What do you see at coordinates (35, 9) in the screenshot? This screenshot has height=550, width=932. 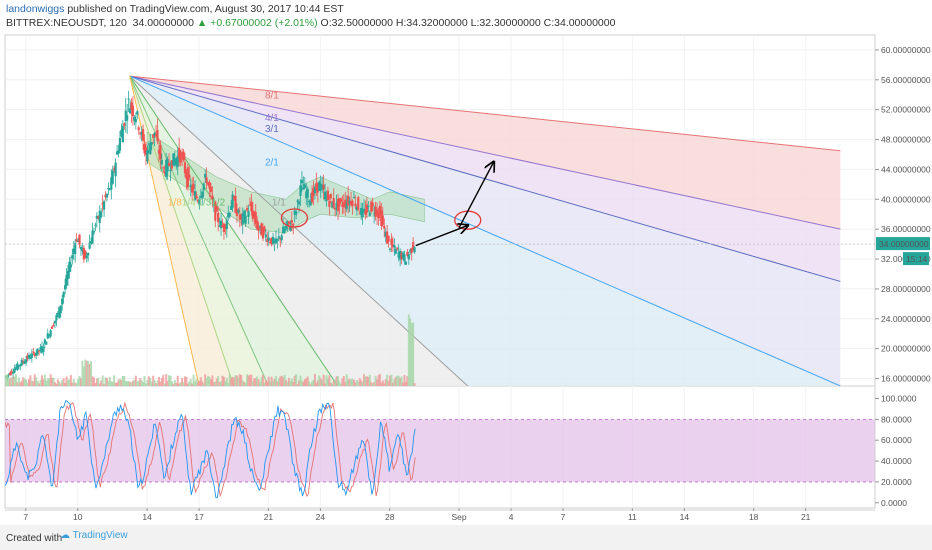 I see `author-link: landonwiggs` at bounding box center [35, 9].